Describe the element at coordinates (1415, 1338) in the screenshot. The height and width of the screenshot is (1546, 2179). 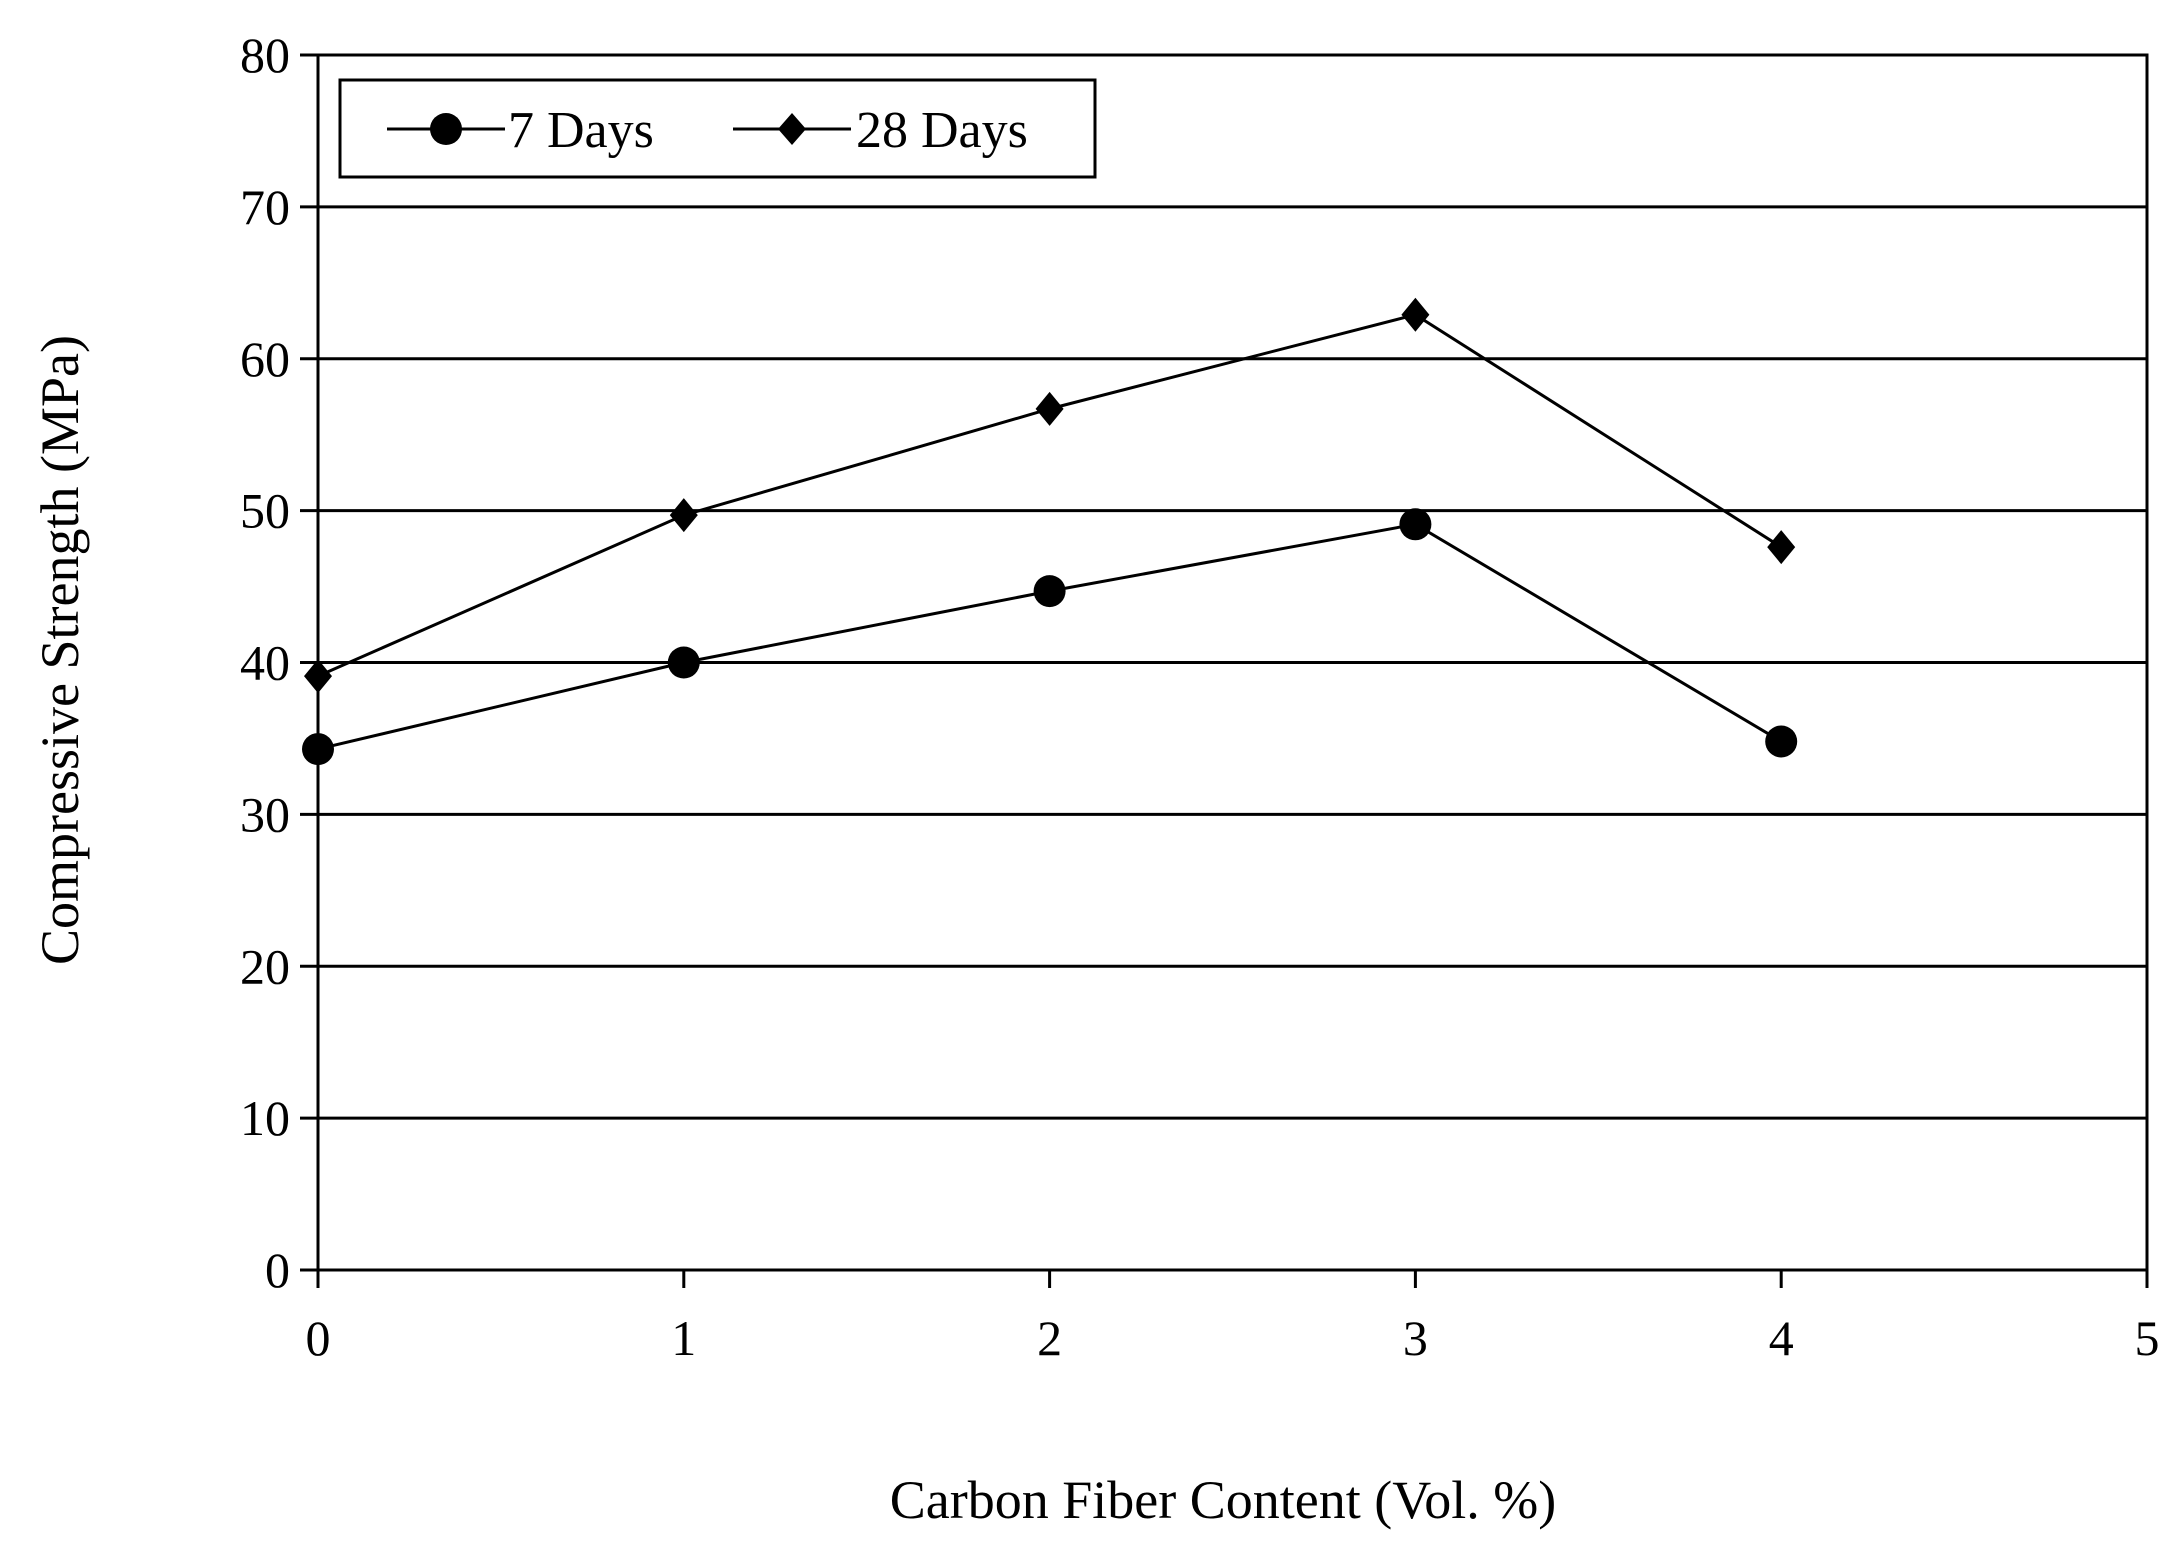
I see `x-tick-label-3: 3` at that location.